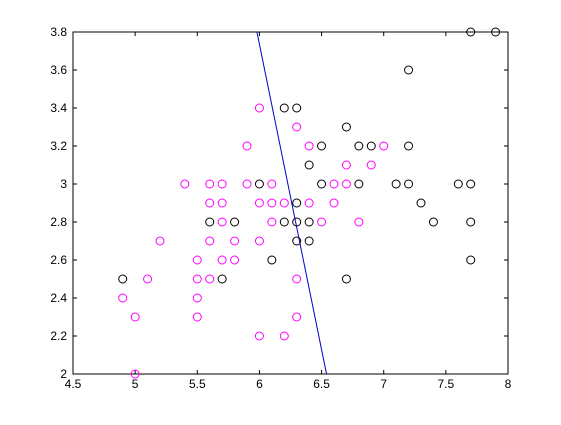 The height and width of the screenshot is (425, 561). What do you see at coordinates (63, 374) in the screenshot?
I see `y-tick-label: 2` at bounding box center [63, 374].